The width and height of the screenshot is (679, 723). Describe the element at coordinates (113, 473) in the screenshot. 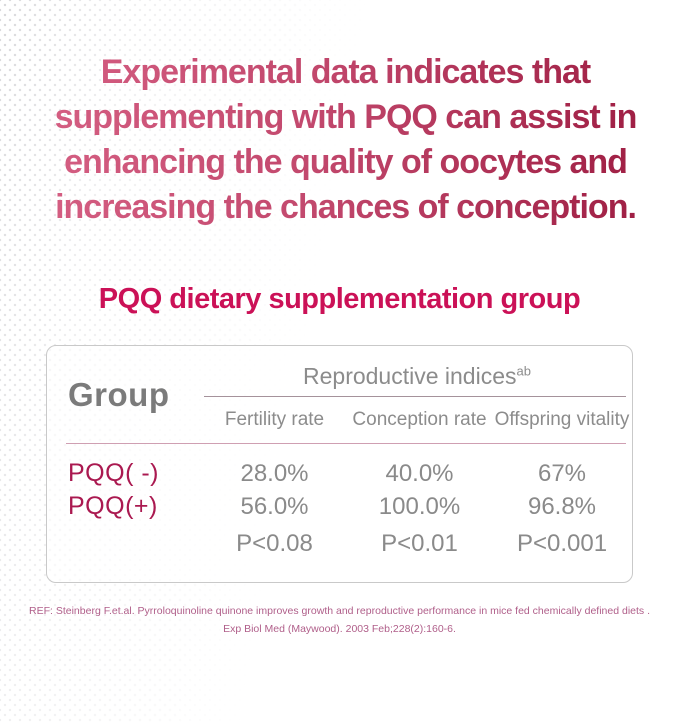

I see `row-label: PQQ( -)` at that location.